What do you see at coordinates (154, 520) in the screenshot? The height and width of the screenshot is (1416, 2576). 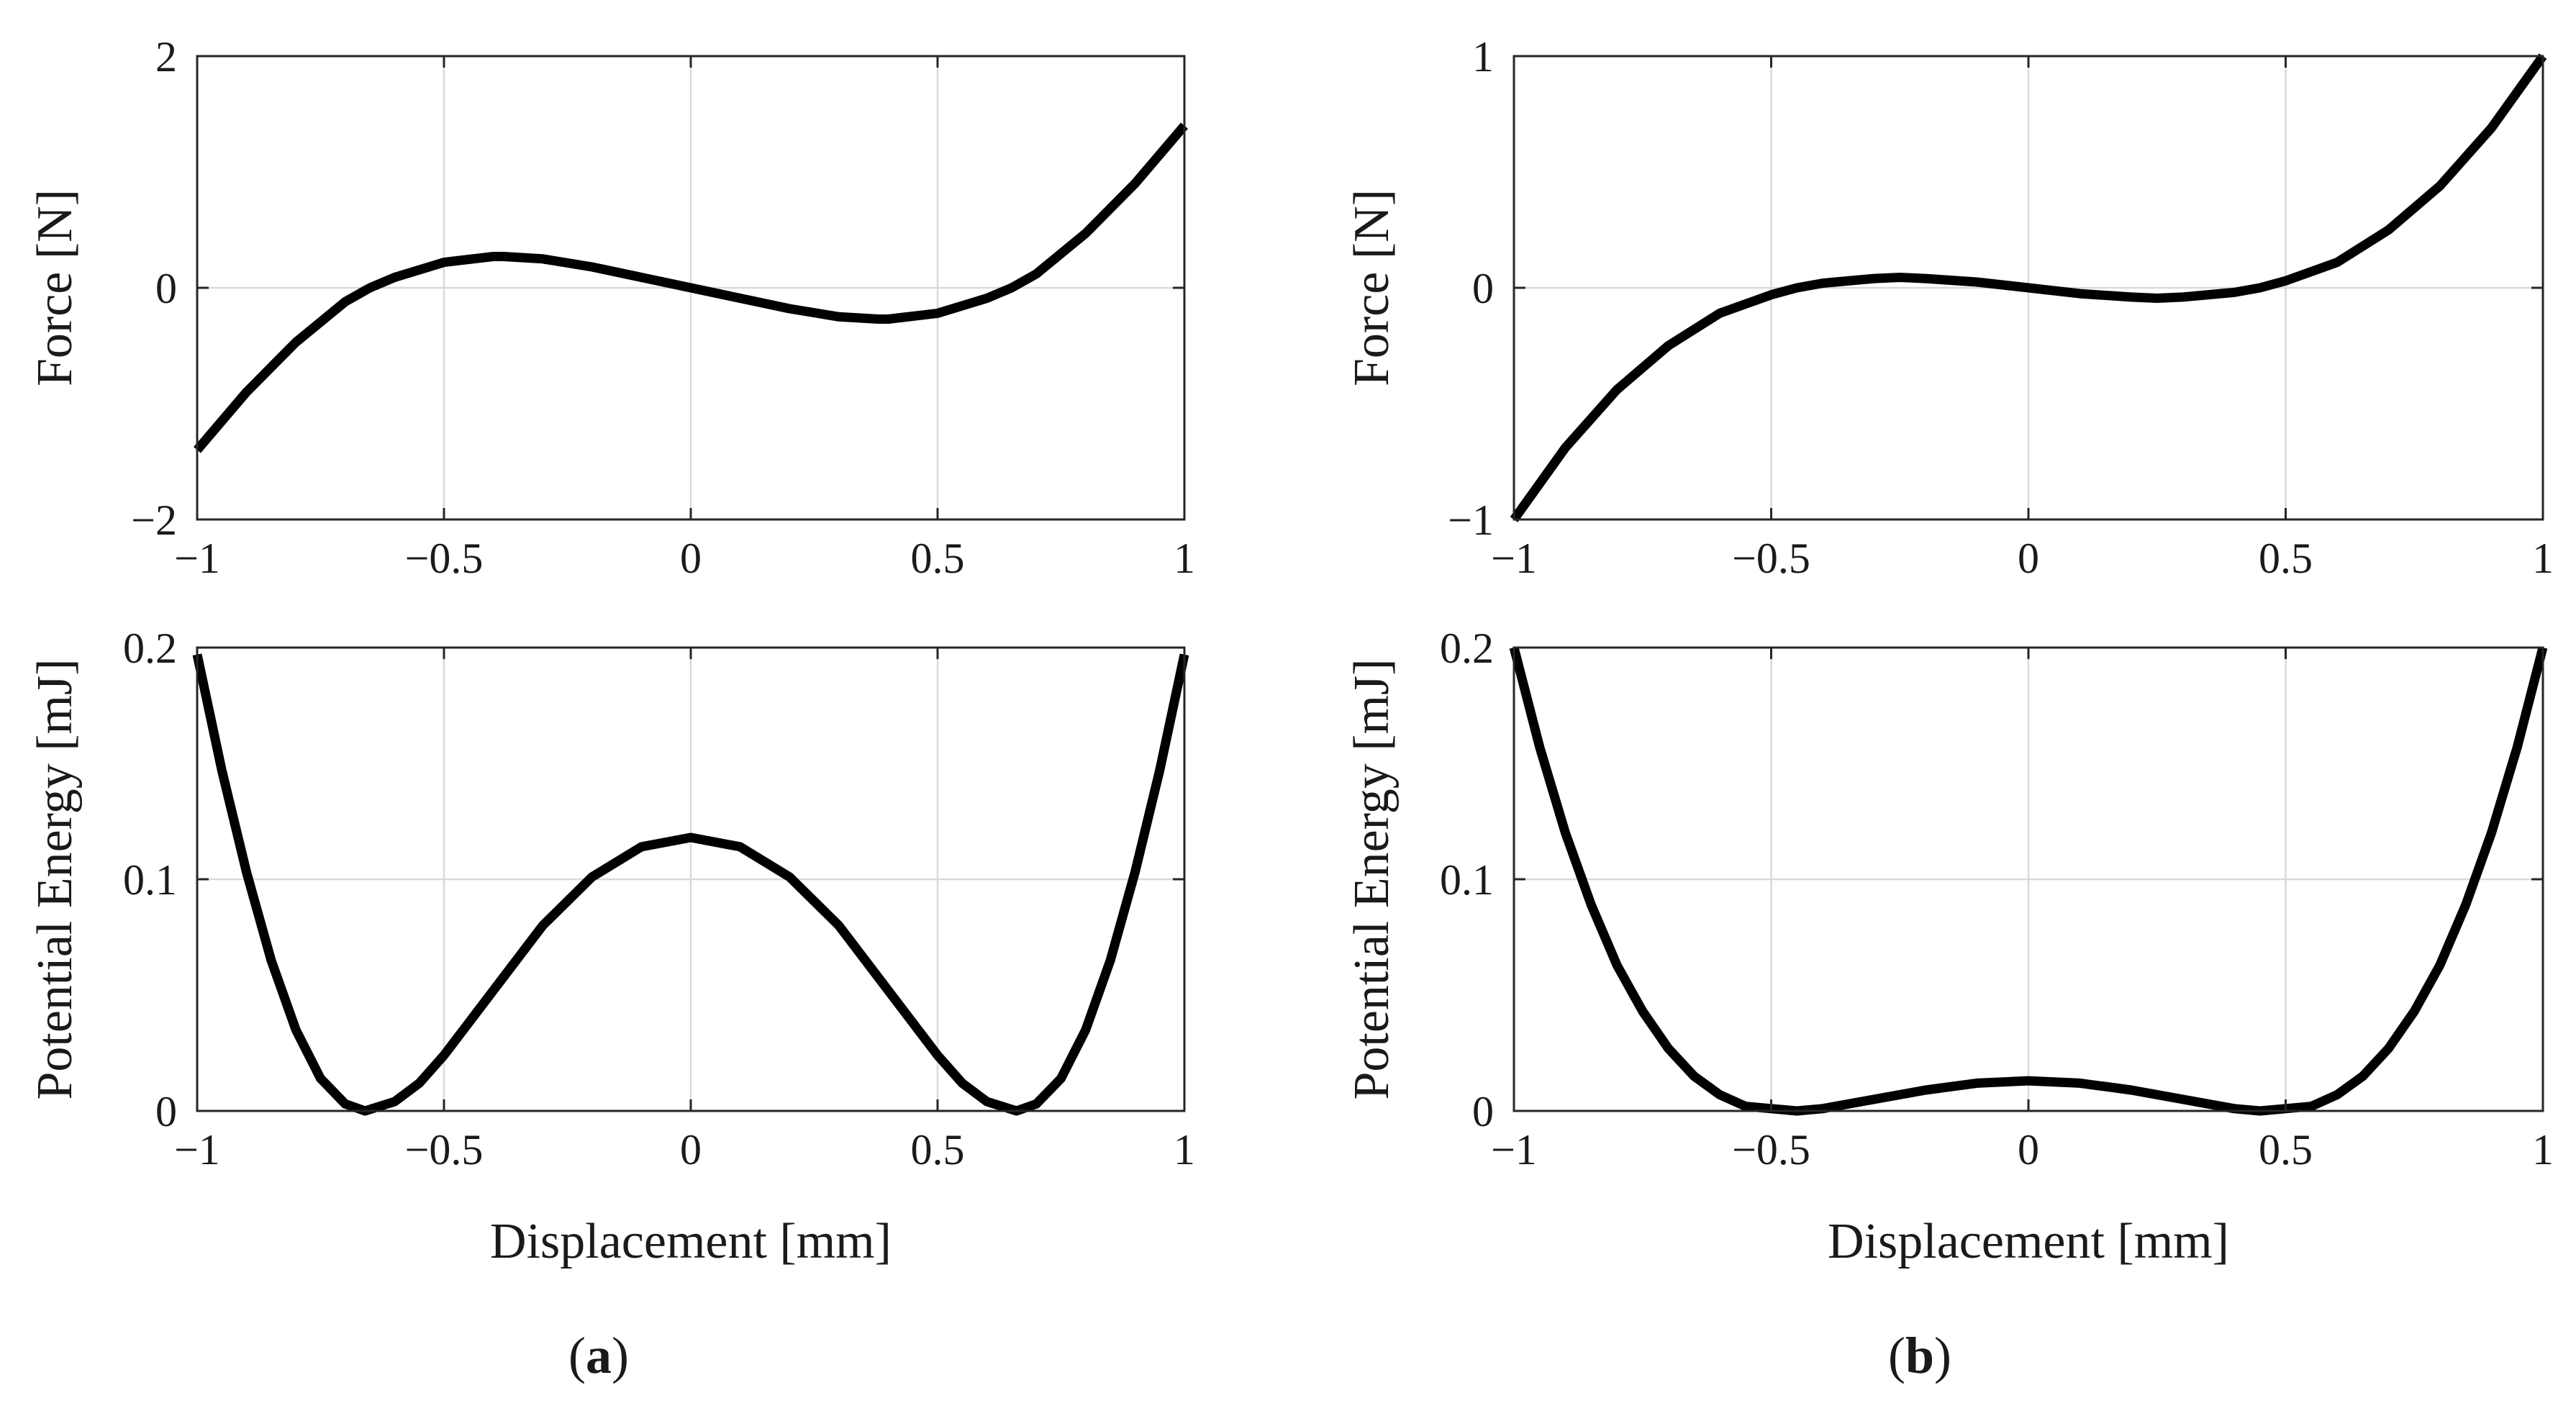 I see `y-tick-label: −2` at bounding box center [154, 520].